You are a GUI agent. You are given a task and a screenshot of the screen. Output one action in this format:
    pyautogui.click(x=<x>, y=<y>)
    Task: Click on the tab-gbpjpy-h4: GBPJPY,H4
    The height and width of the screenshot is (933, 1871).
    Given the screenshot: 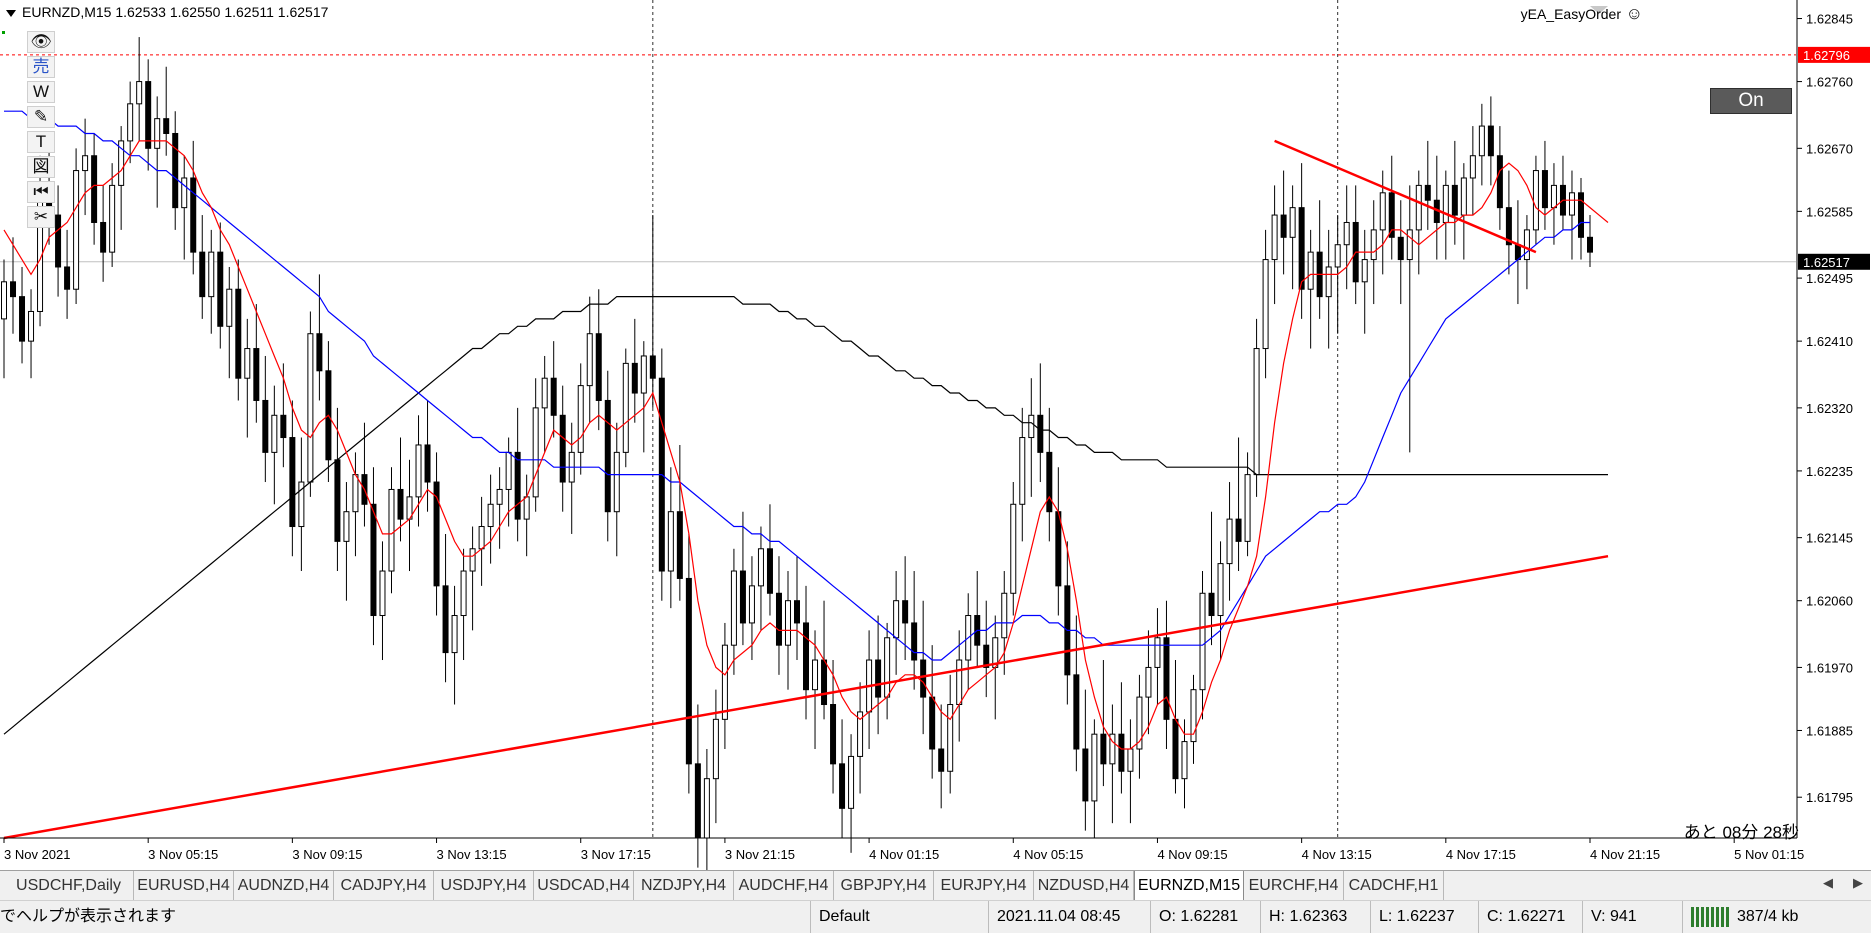 What is the action you would take?
    pyautogui.click(x=884, y=885)
    